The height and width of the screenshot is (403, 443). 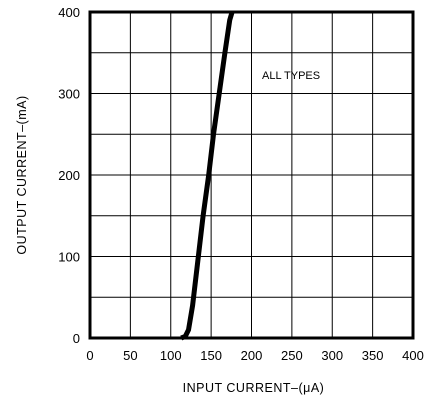 I want to click on y-axis-label: OUTPUT CURRENT–(mA), so click(x=22, y=174).